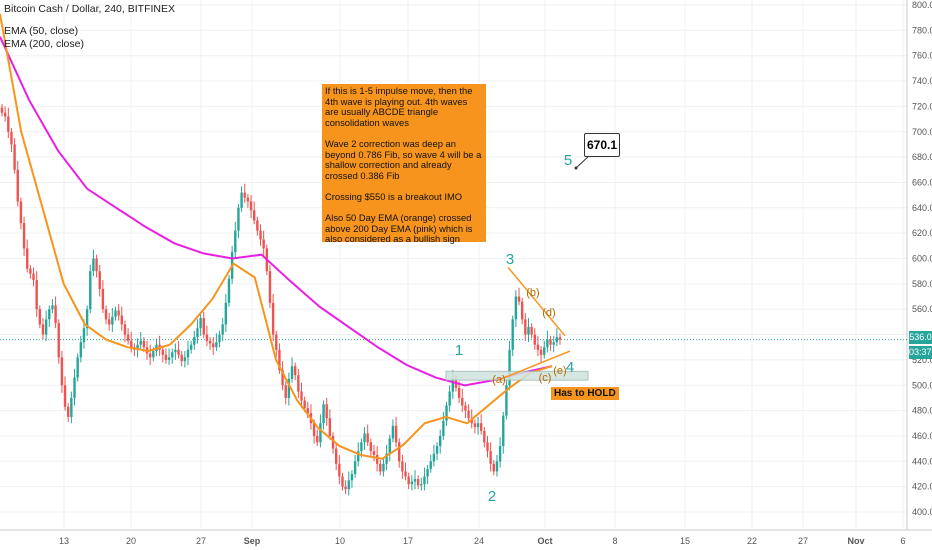 The height and width of the screenshot is (550, 932). What do you see at coordinates (41, 31) in the screenshot?
I see `ema50-legend: EMA (50, close)` at bounding box center [41, 31].